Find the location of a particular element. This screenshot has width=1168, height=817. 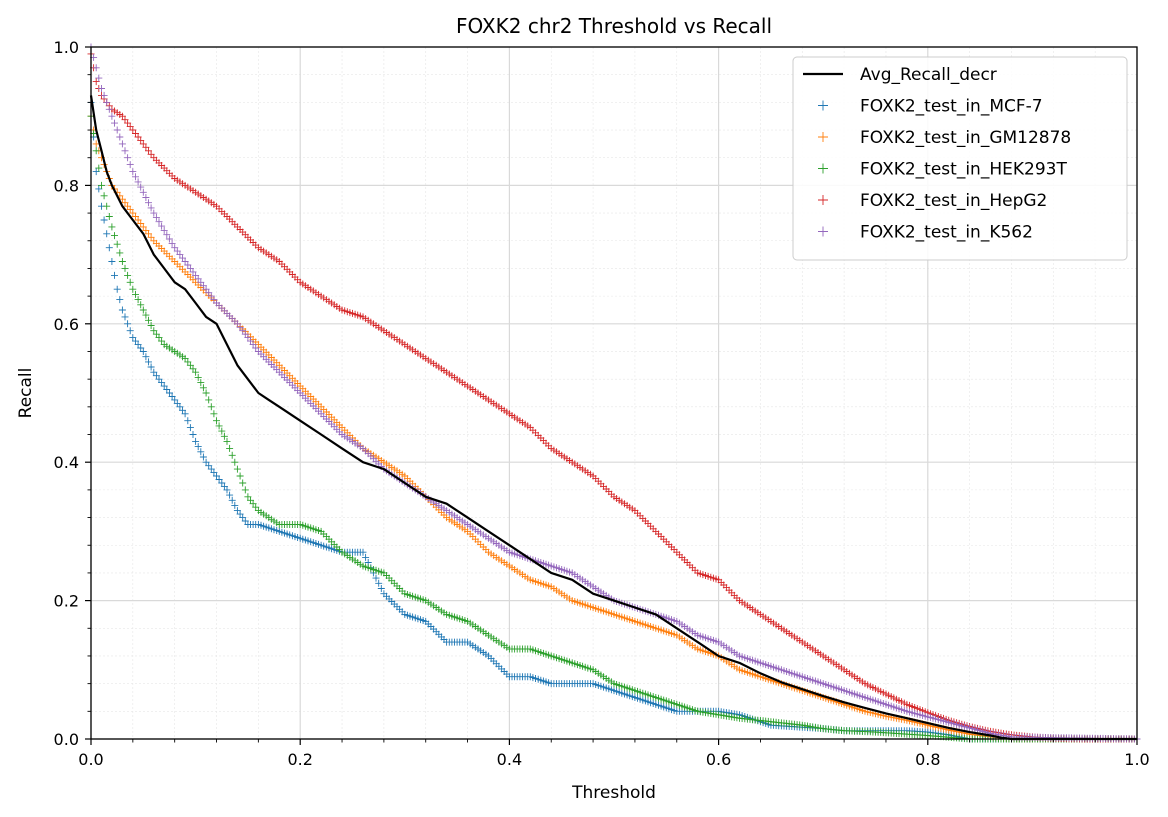

legend-label: FOXK2_test_in_K562 is located at coordinates (946, 233).